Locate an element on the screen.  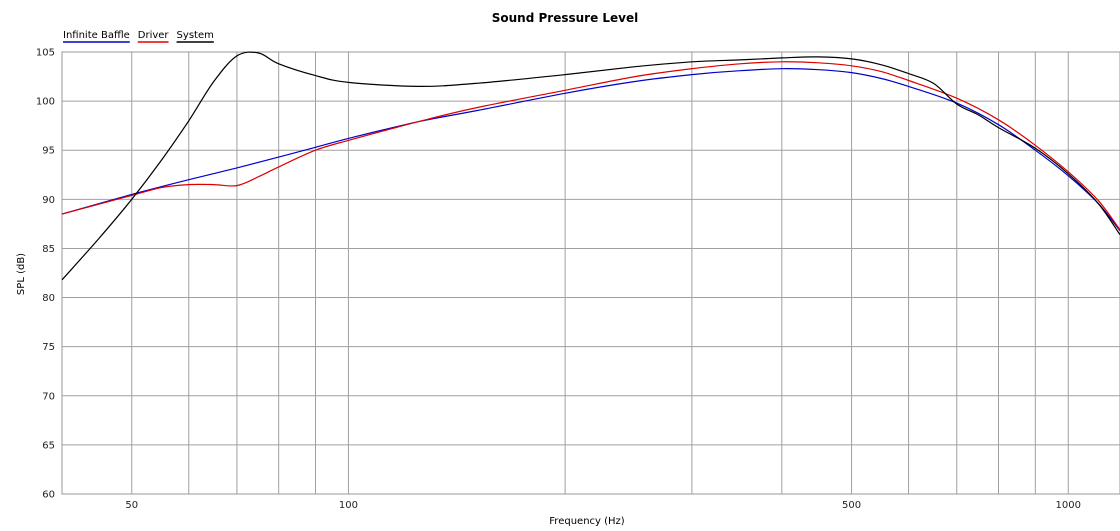
y-tick-label: 85 is located at coordinates (48, 249).